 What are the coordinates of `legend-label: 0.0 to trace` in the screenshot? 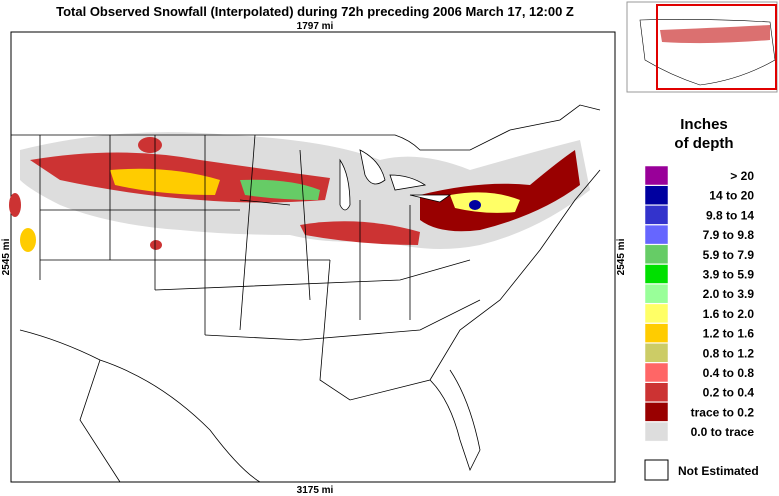 It's located at (723, 432).